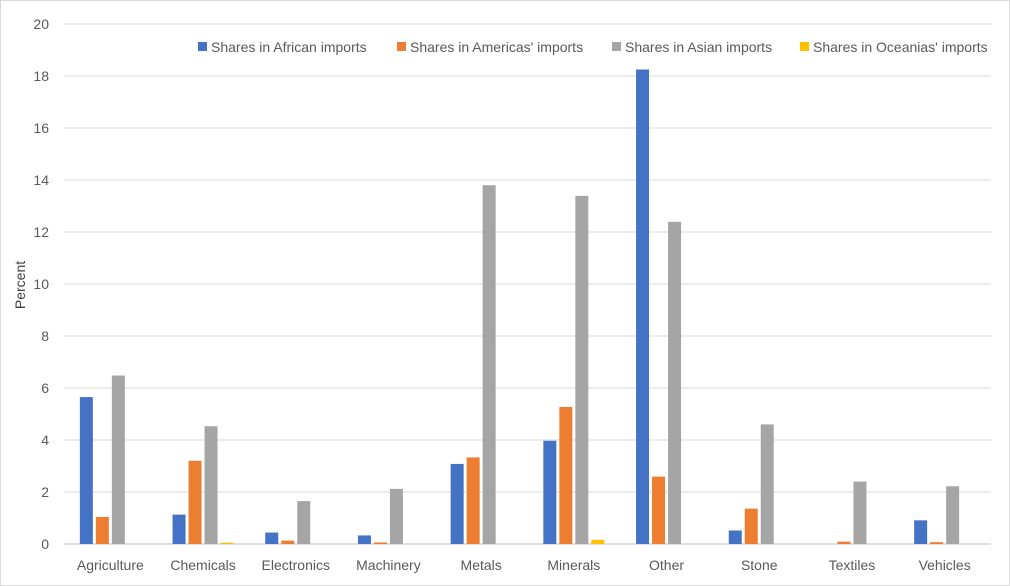 Image resolution: width=1010 pixels, height=586 pixels. Describe the element at coordinates (945, 565) in the screenshot. I see `x-category-label: Vehicles` at that location.